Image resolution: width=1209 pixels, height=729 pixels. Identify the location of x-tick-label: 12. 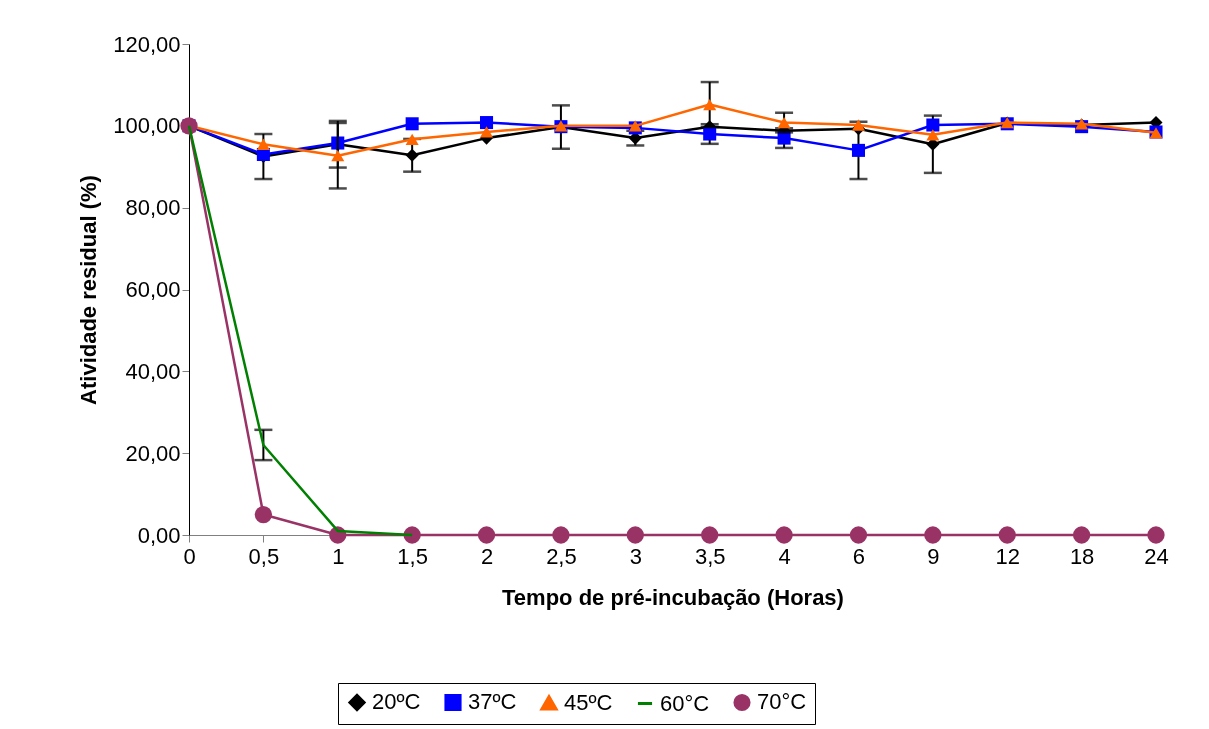
(1007, 556).